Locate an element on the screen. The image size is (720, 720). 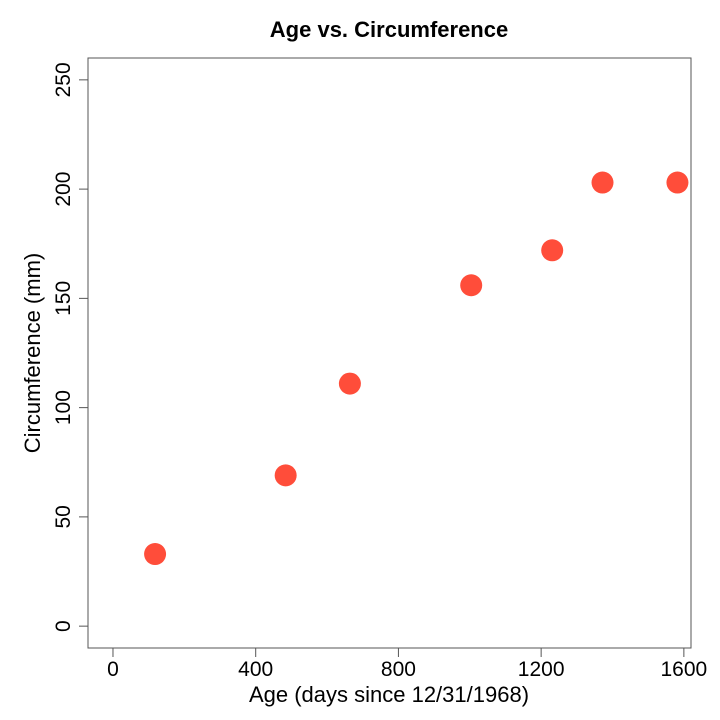
x-tick-label: 1600 is located at coordinates (684, 669).